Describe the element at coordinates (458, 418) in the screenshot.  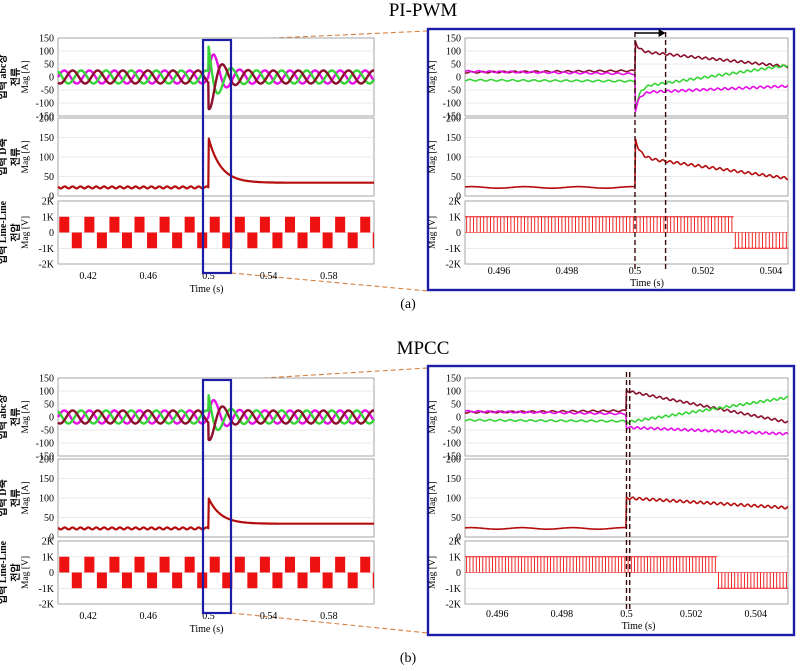
I see `zoom-abc-panel-ytick: 0` at that location.